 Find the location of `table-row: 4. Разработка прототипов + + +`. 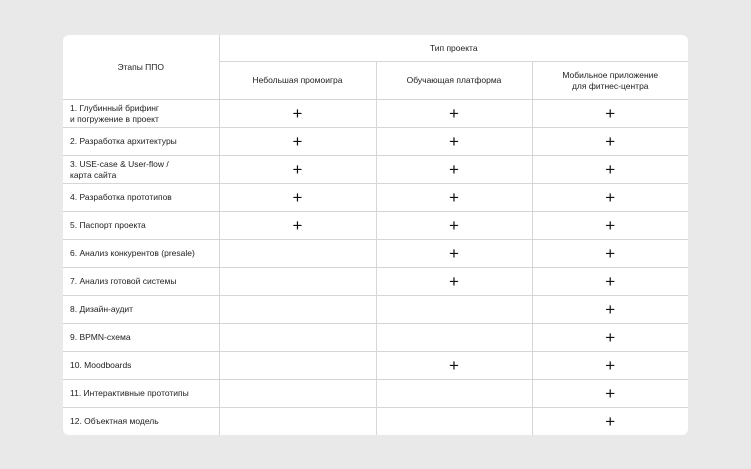

table-row: 4. Разработка прототипов + + + is located at coordinates (375, 197).